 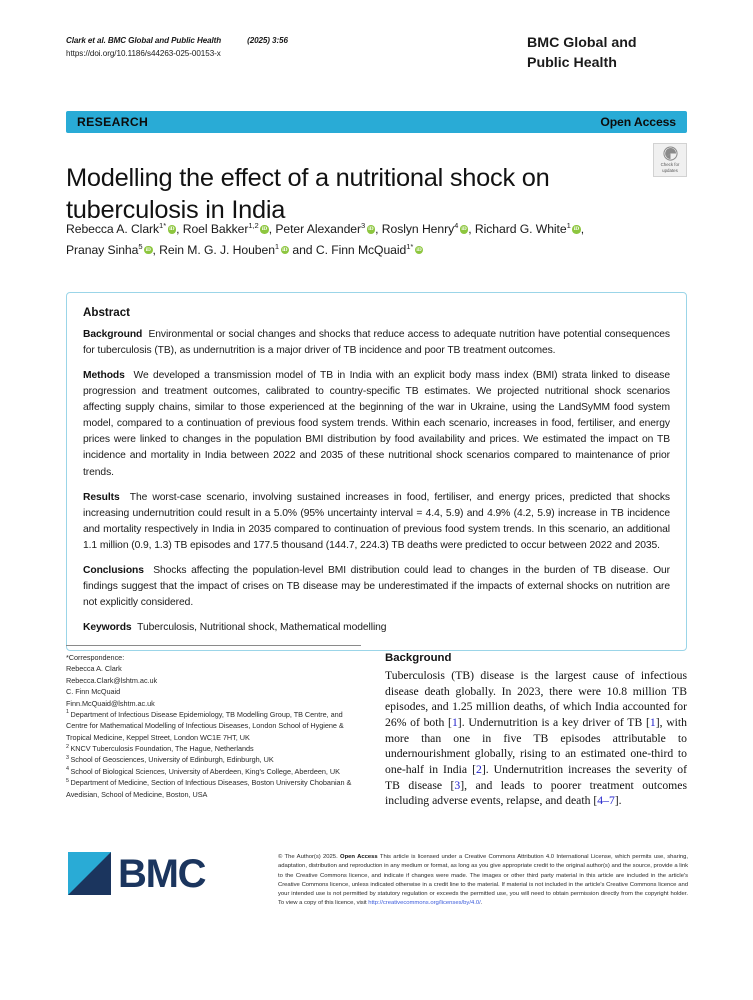 What do you see at coordinates (89, 873) in the screenshot?
I see `bmc-logo-mark` at bounding box center [89, 873].